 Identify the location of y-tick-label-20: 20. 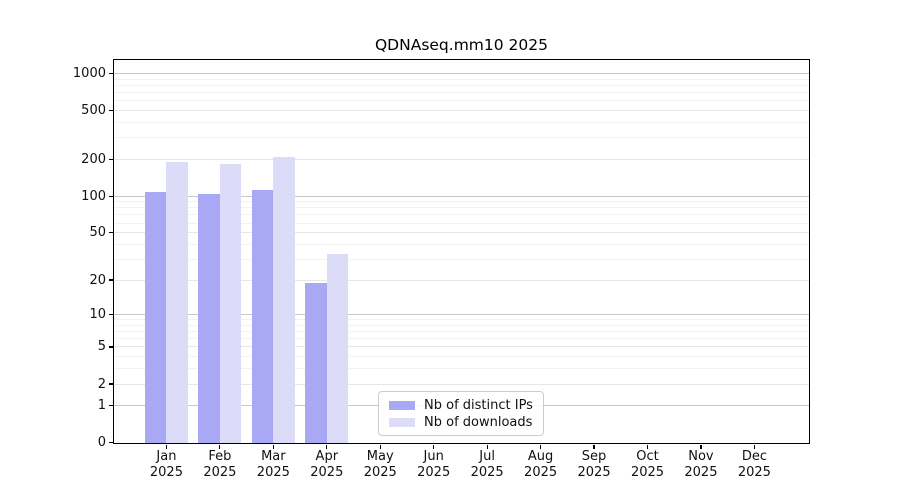
(97, 280).